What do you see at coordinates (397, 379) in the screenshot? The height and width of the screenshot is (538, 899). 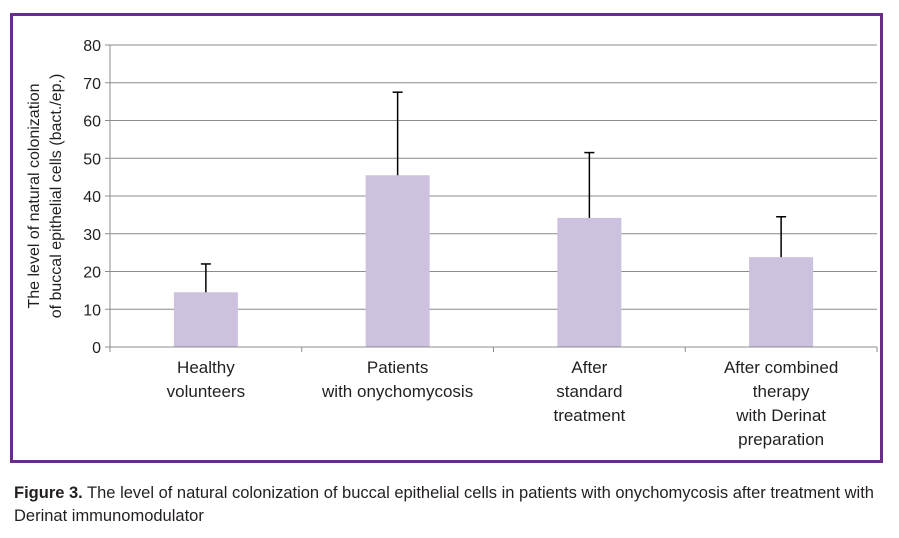 I see `category-label: Patients with onychomycosis` at bounding box center [397, 379].